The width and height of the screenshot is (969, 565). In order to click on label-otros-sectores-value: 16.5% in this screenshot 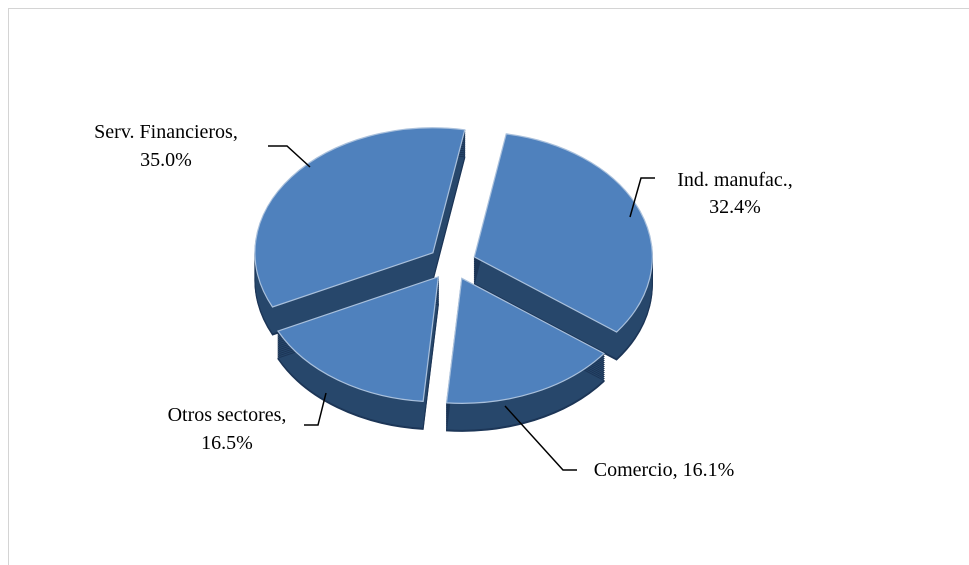, I will do `click(227, 443)`.